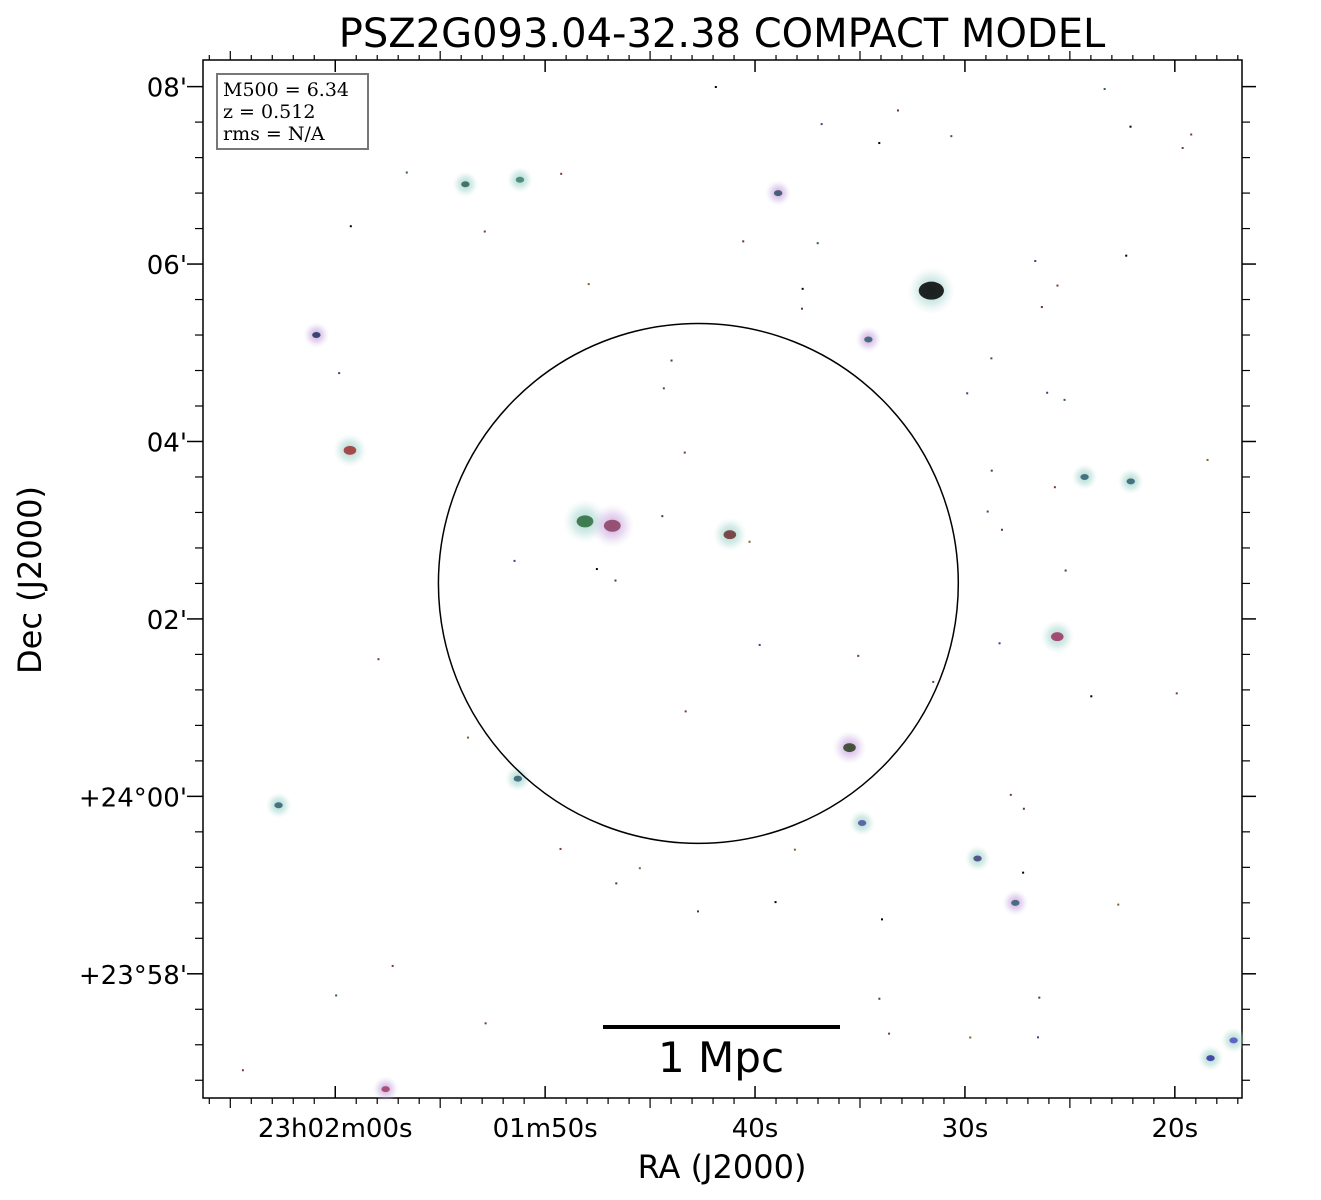 This screenshot has height=1200, width=1321. What do you see at coordinates (286, 90) in the screenshot?
I see `info-m500: M500 = 6.34` at bounding box center [286, 90].